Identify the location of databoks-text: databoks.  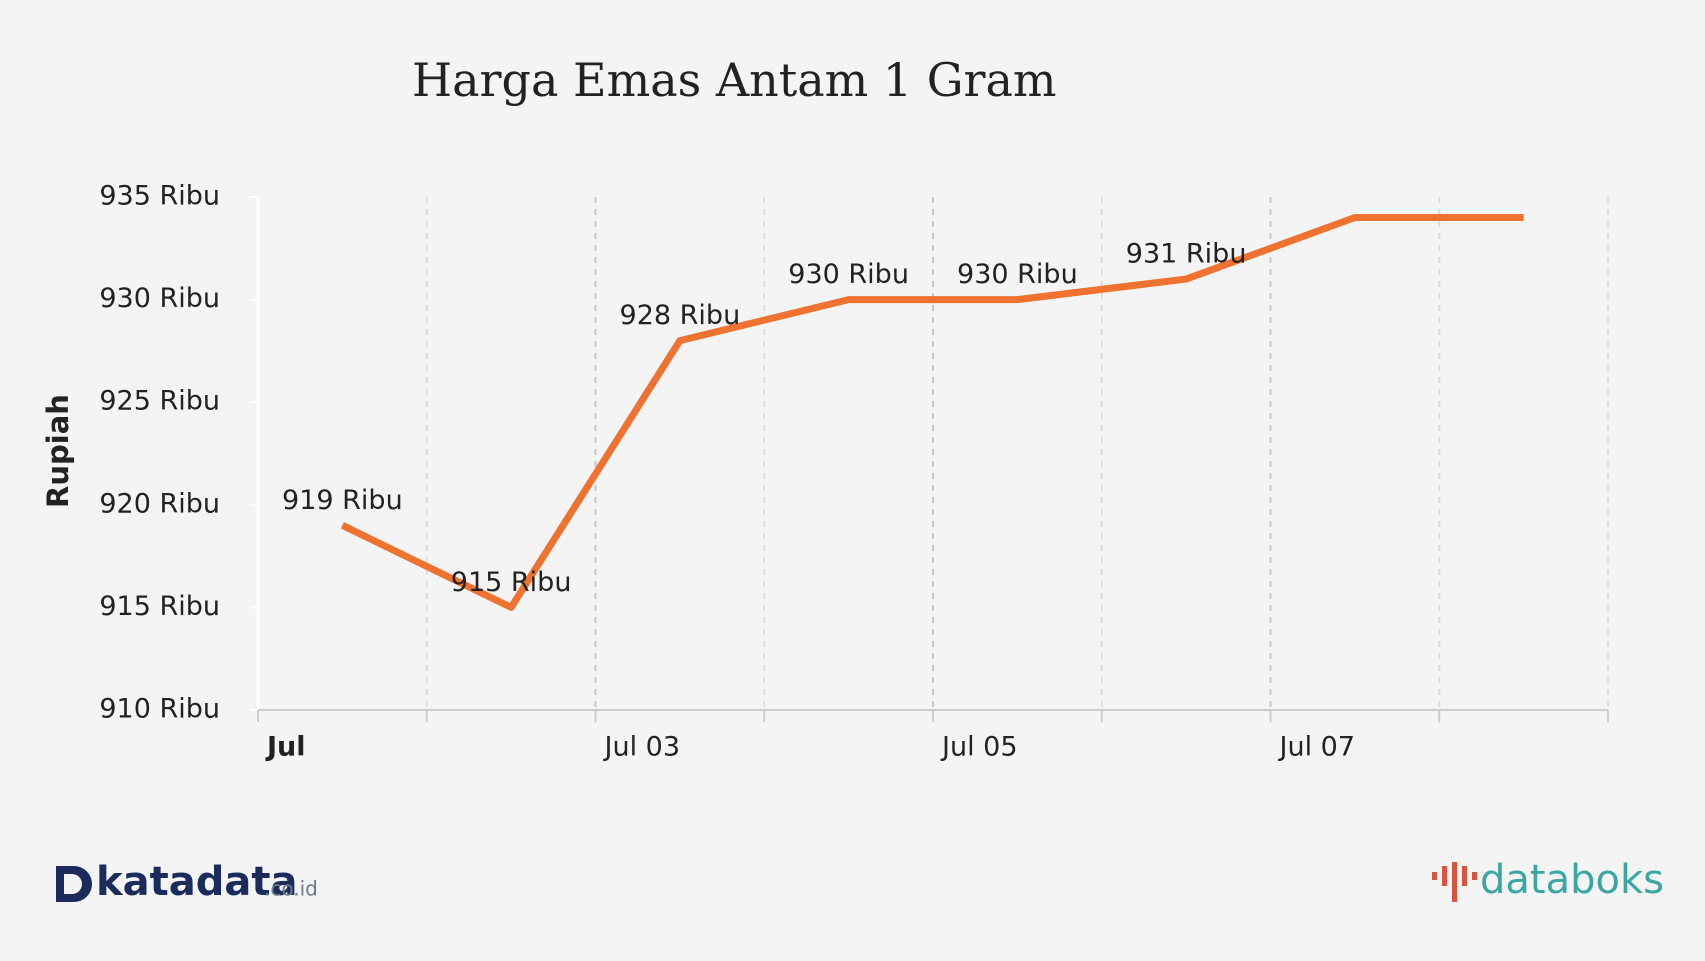
(1572, 880).